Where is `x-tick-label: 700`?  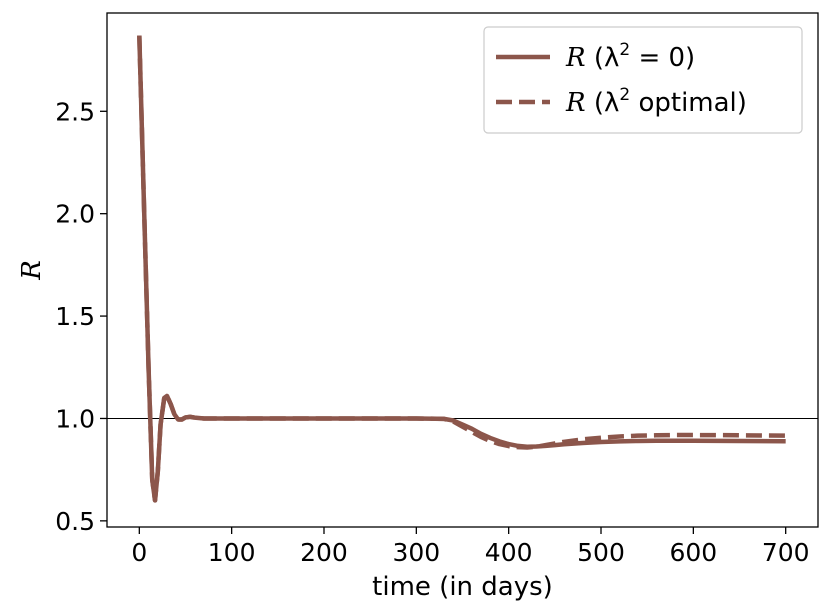
x-tick-label: 700 is located at coordinates (786, 552).